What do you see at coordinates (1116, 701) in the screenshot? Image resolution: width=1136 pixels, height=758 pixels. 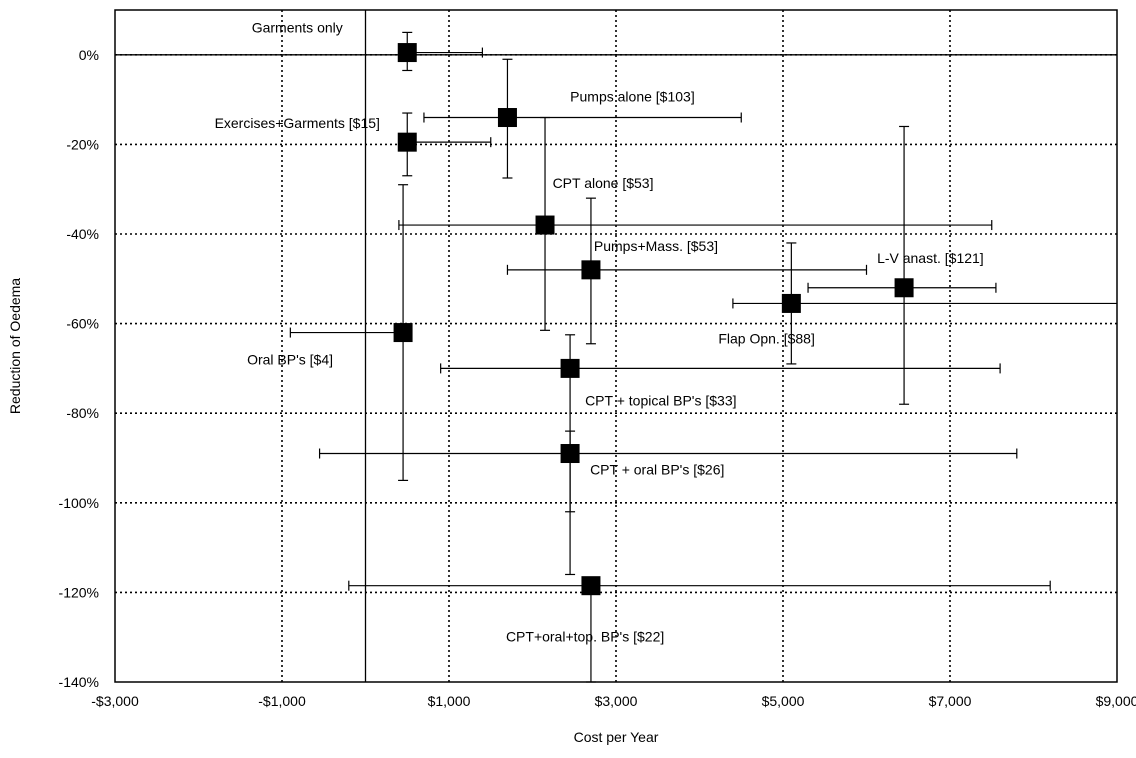 I see `x-tick-label: $9,000` at bounding box center [1116, 701].